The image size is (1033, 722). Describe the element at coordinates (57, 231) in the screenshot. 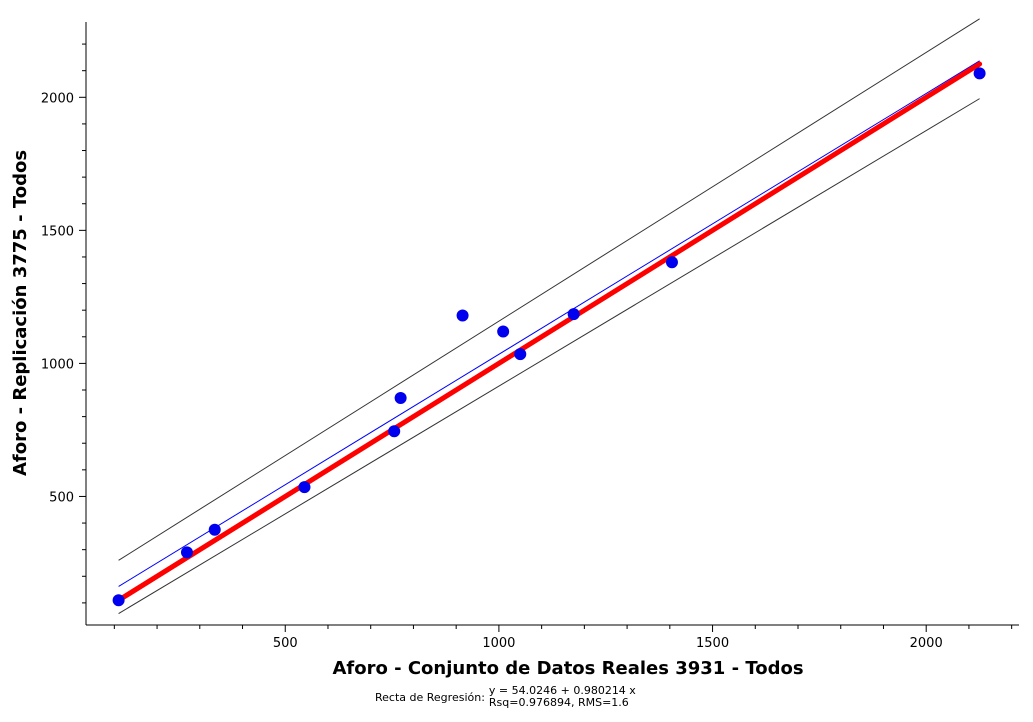

I see `y-tick-label: 1500` at that location.